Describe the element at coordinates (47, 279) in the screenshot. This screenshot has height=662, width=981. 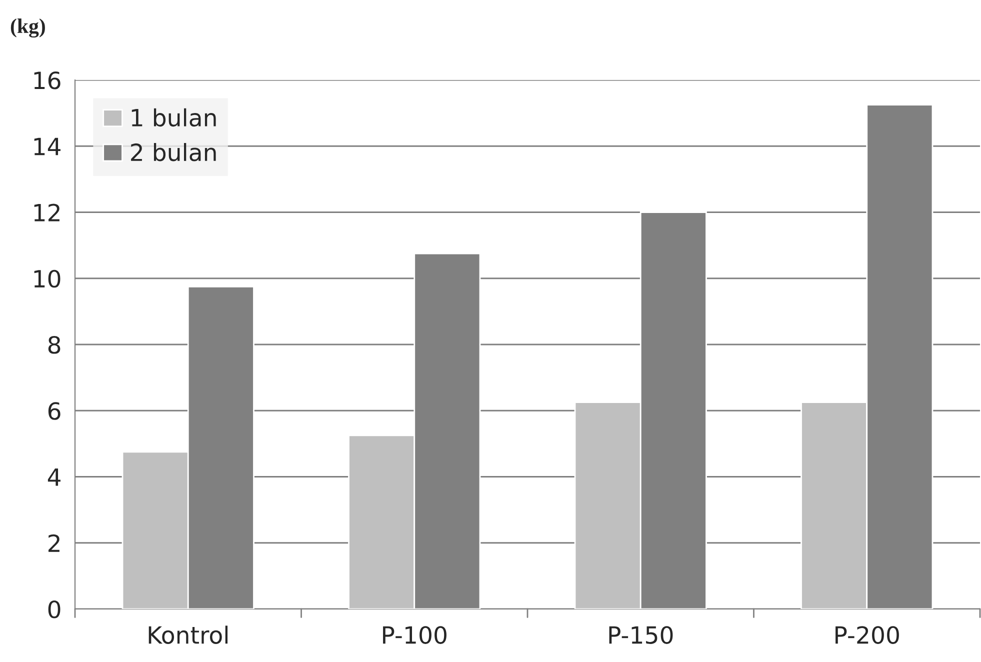
I see `y-tick-label: 10` at that location.